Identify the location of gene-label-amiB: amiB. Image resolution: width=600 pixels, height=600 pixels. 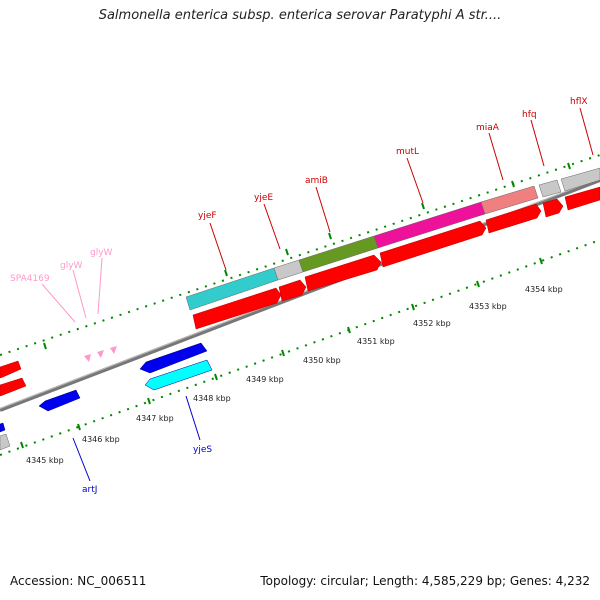
(316, 181).